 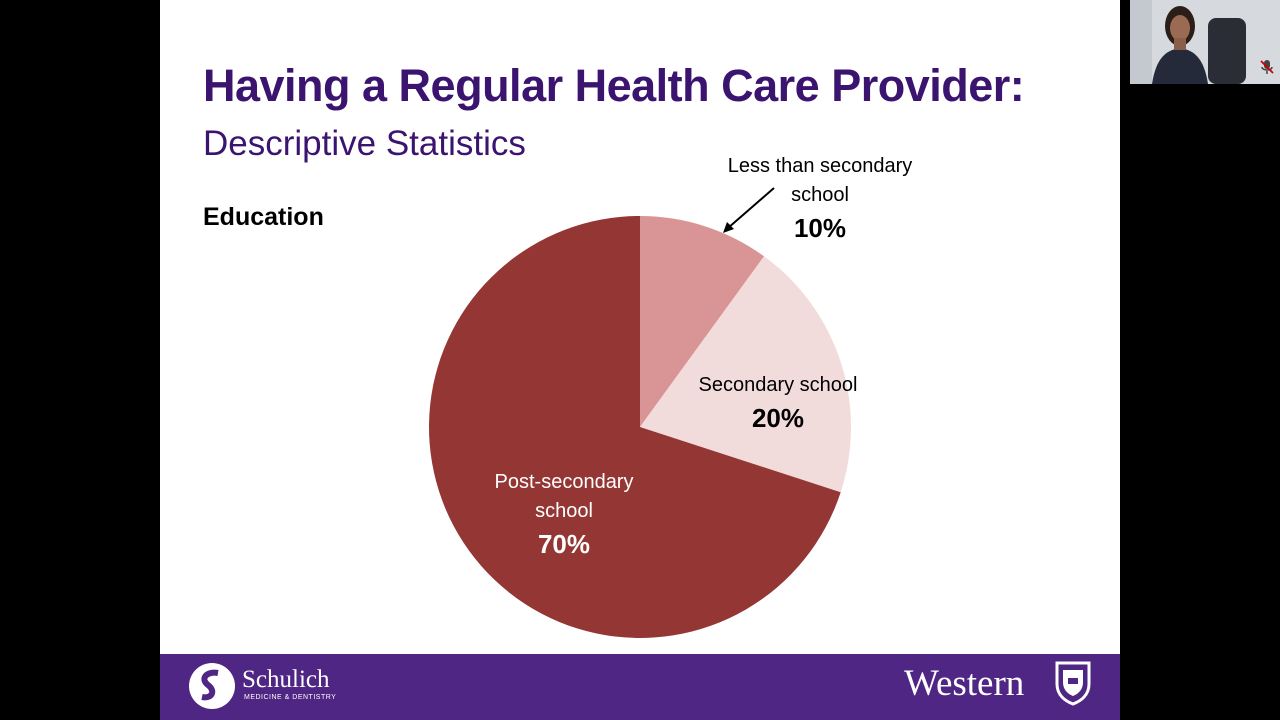 I want to click on section-label: Education, so click(x=263, y=217).